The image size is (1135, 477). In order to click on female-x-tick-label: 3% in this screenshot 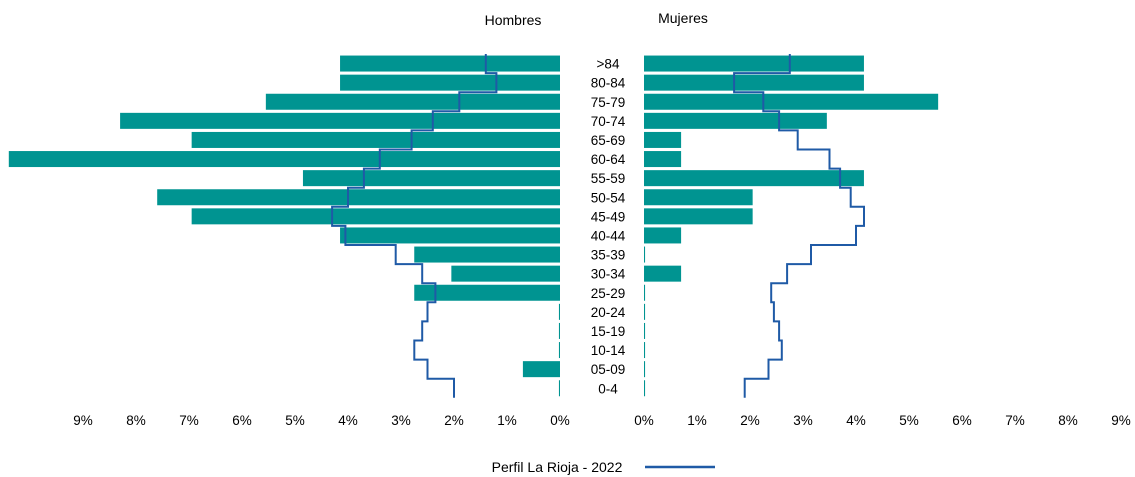, I will do `click(803, 420)`.